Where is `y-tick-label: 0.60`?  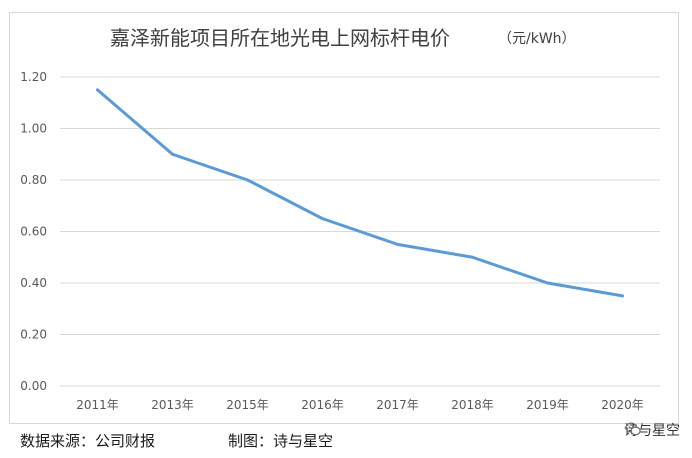
y-tick-label: 0.60 is located at coordinates (33, 232).